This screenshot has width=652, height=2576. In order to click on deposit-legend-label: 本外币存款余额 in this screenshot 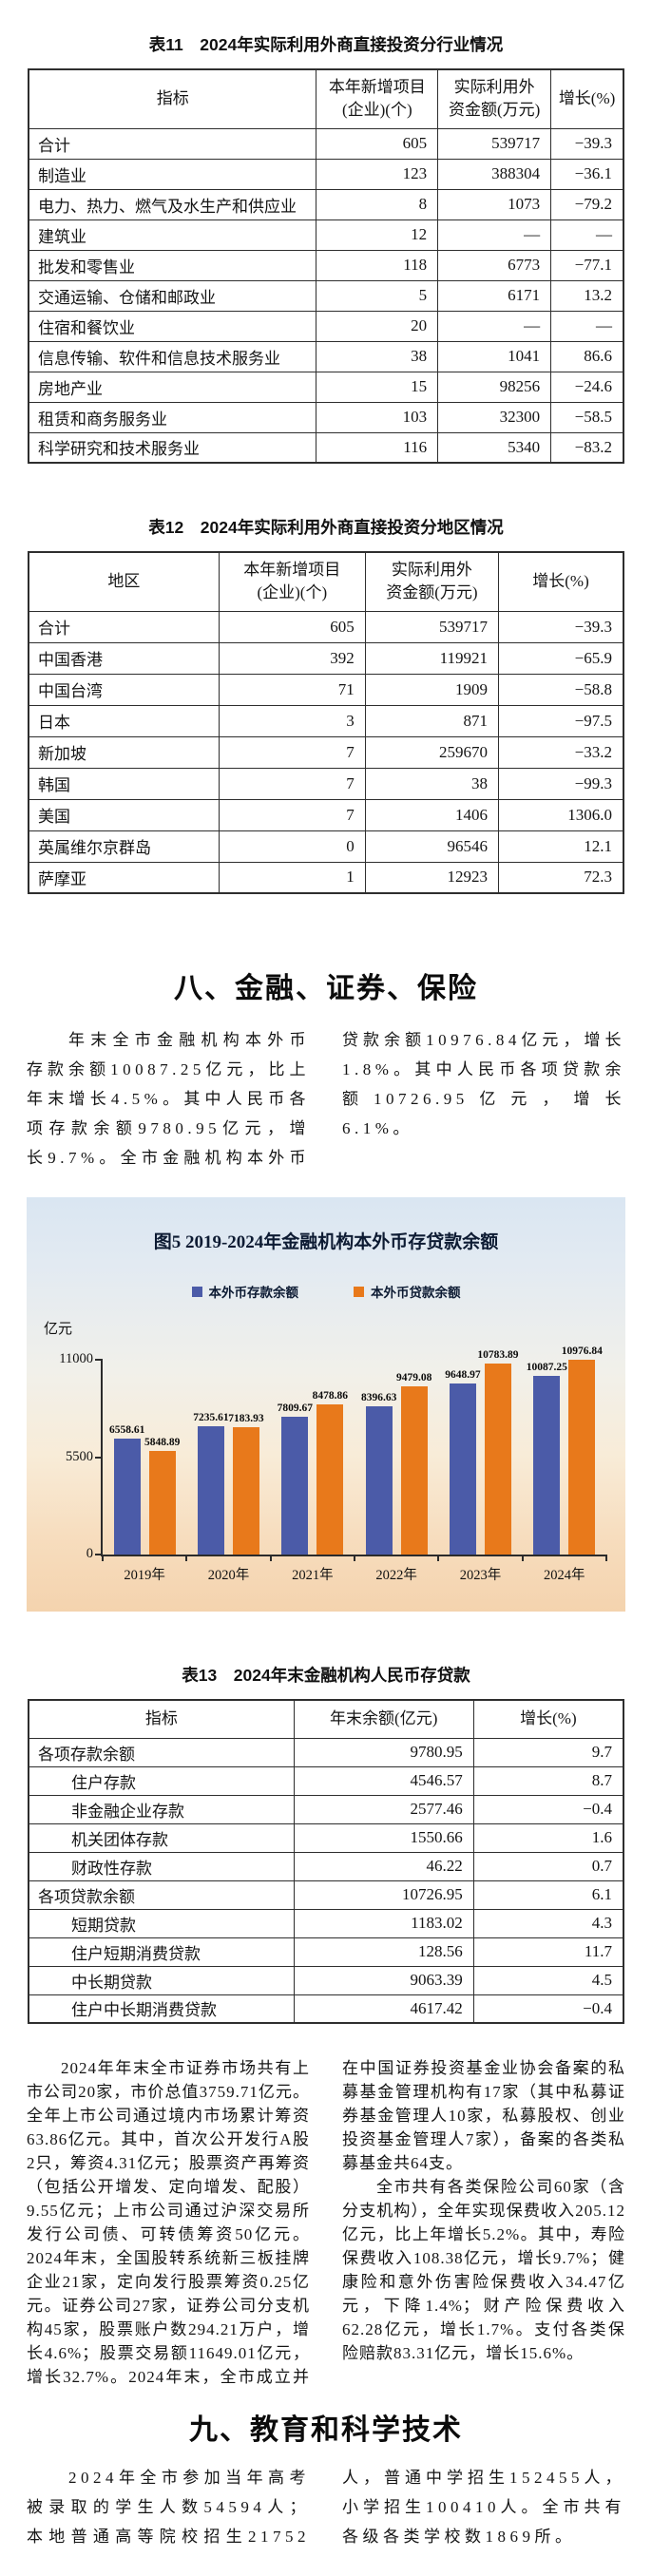, I will do `click(253, 1293)`.